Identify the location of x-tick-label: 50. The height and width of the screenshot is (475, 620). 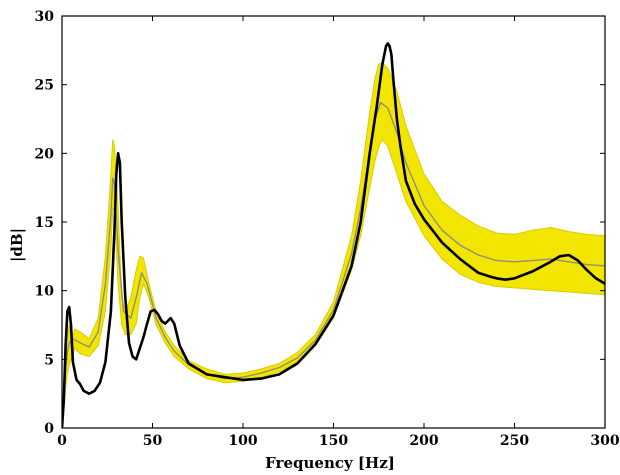
(153, 441).